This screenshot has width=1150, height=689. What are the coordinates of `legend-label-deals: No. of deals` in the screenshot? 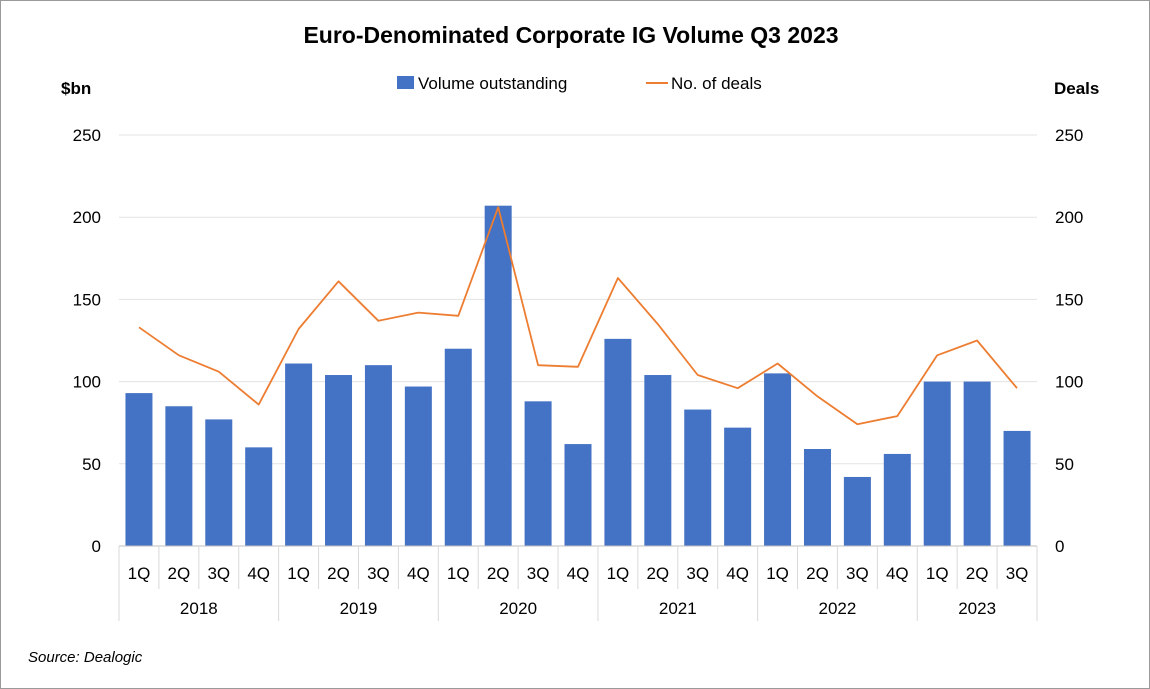 It's located at (716, 83).